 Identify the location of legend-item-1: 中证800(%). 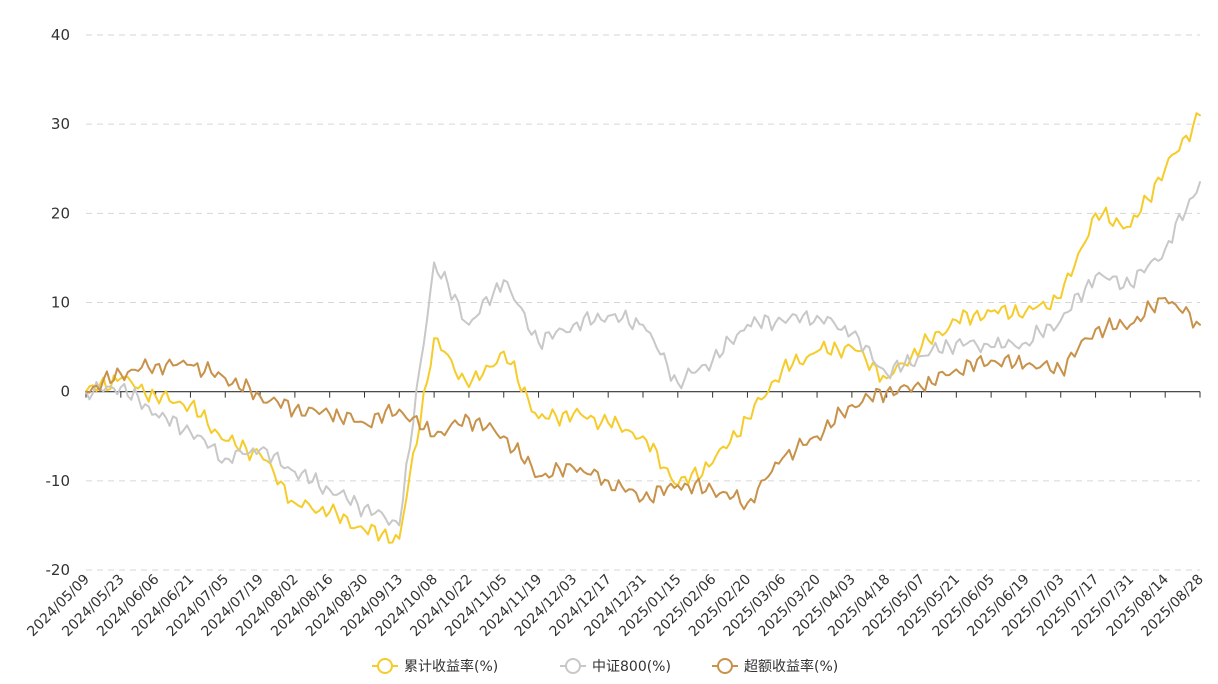
(615, 666).